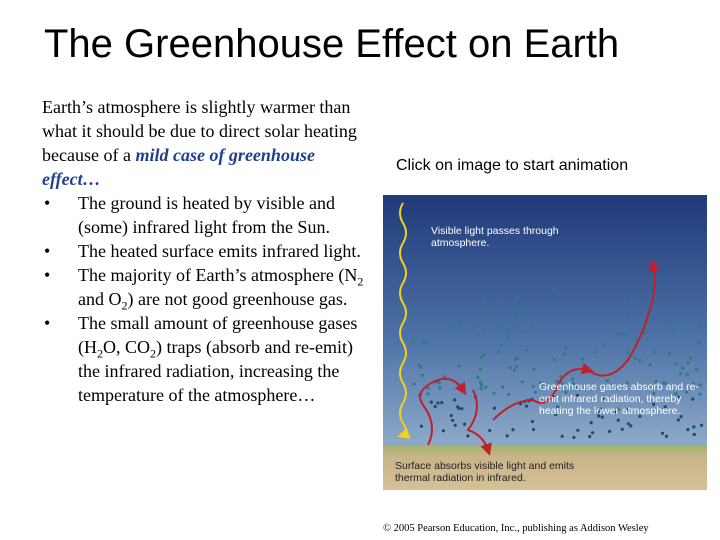 The image size is (720, 540). I want to click on caption: Click on image to start animation, so click(512, 165).